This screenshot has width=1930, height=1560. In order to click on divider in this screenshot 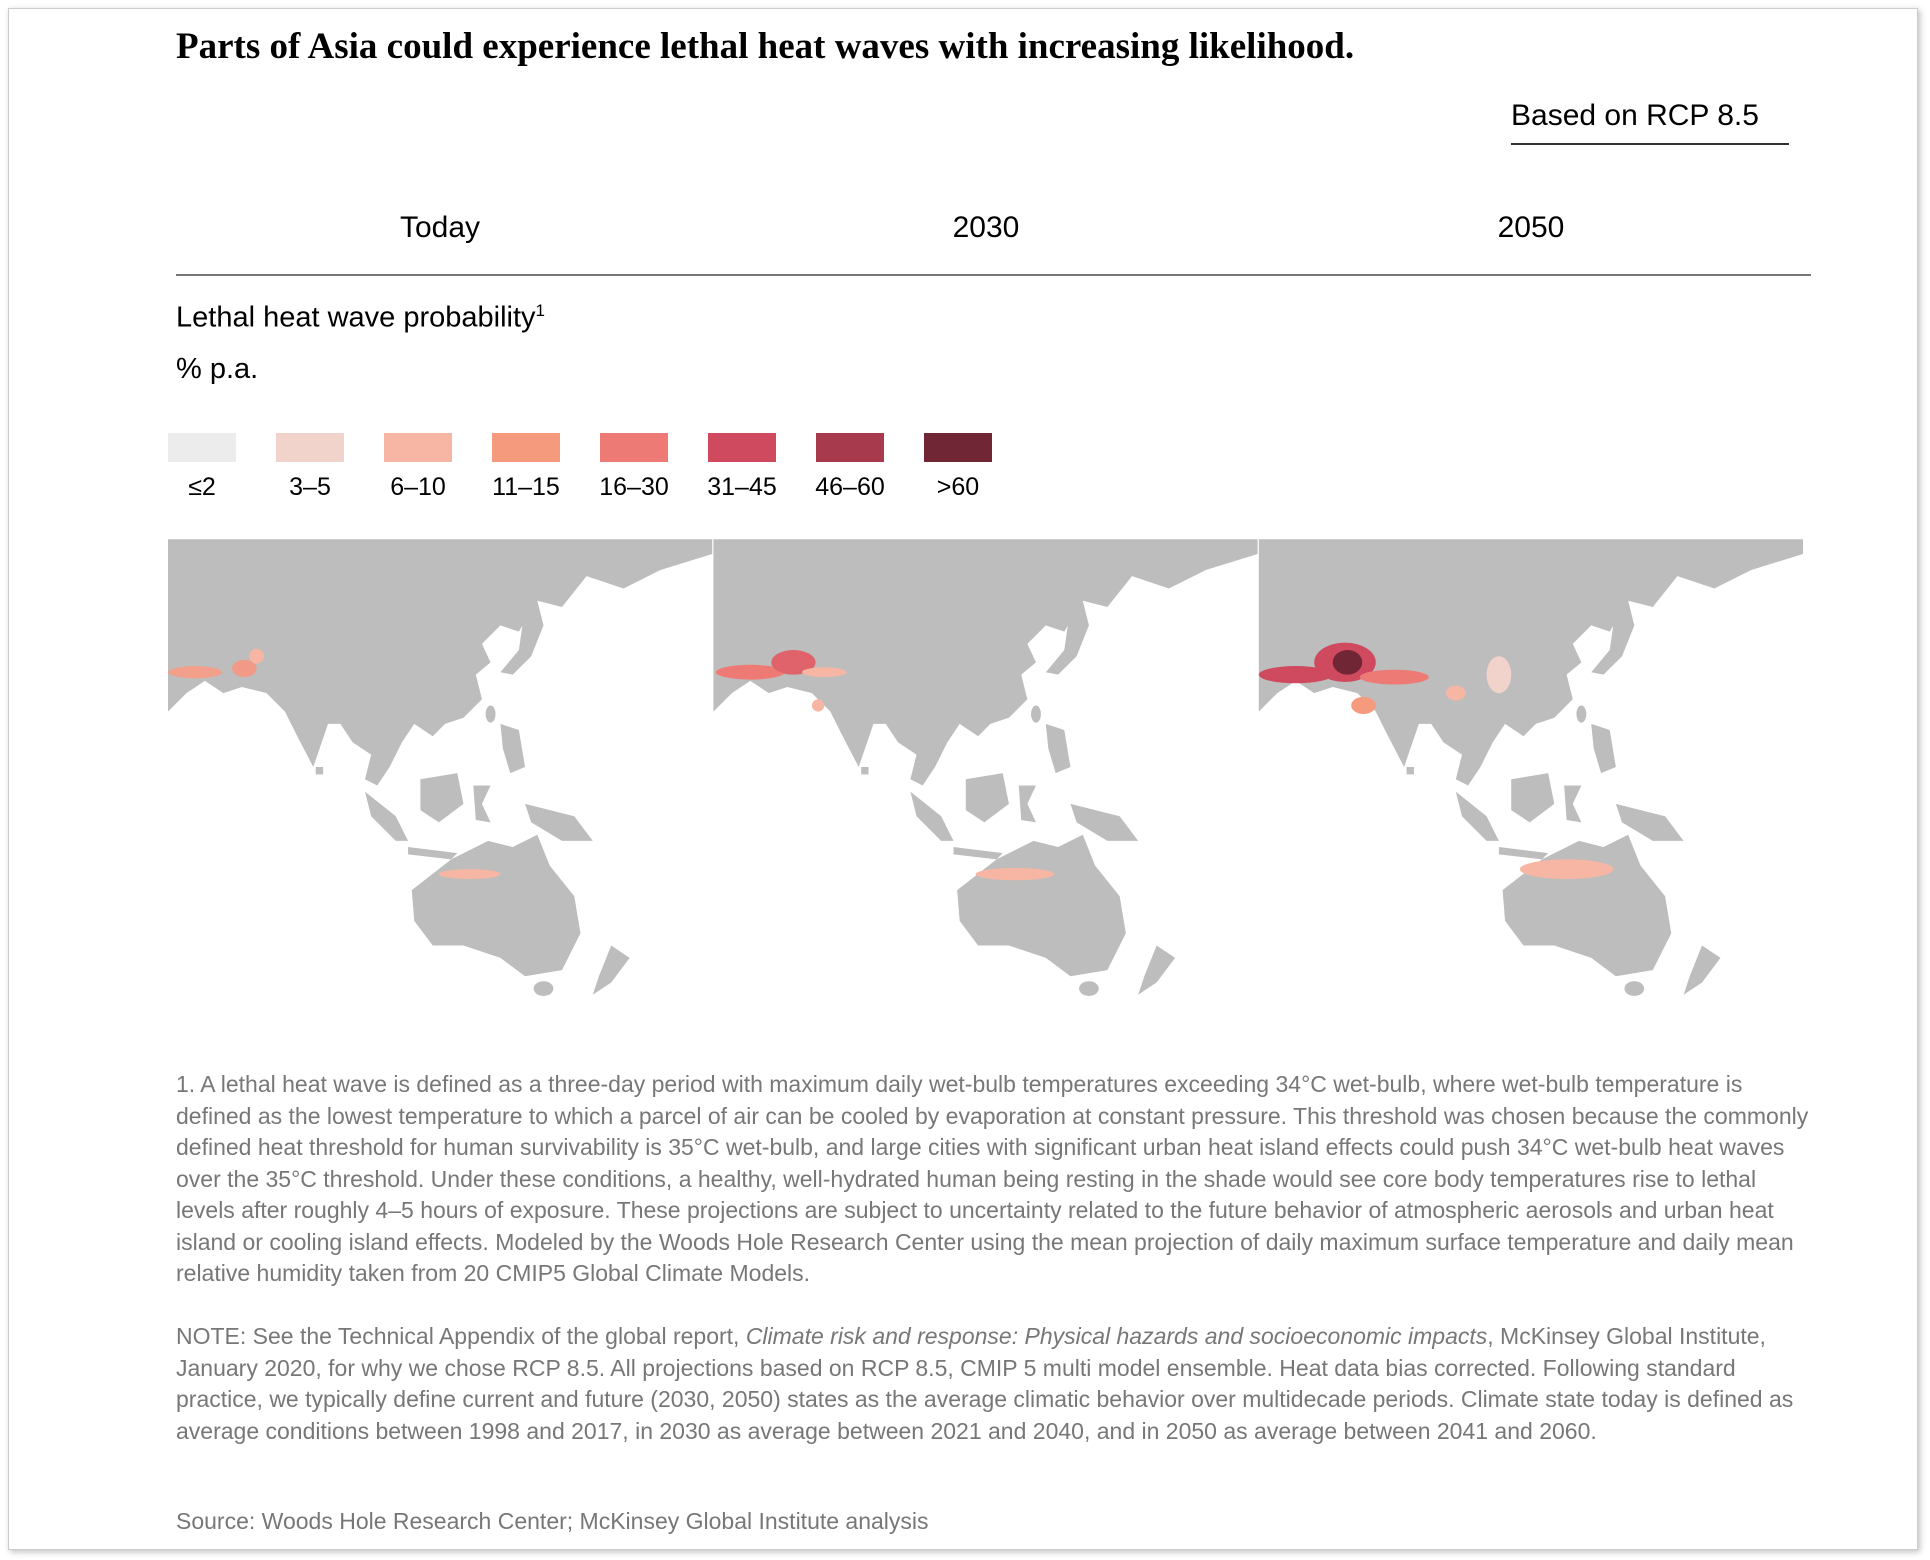, I will do `click(993, 275)`.